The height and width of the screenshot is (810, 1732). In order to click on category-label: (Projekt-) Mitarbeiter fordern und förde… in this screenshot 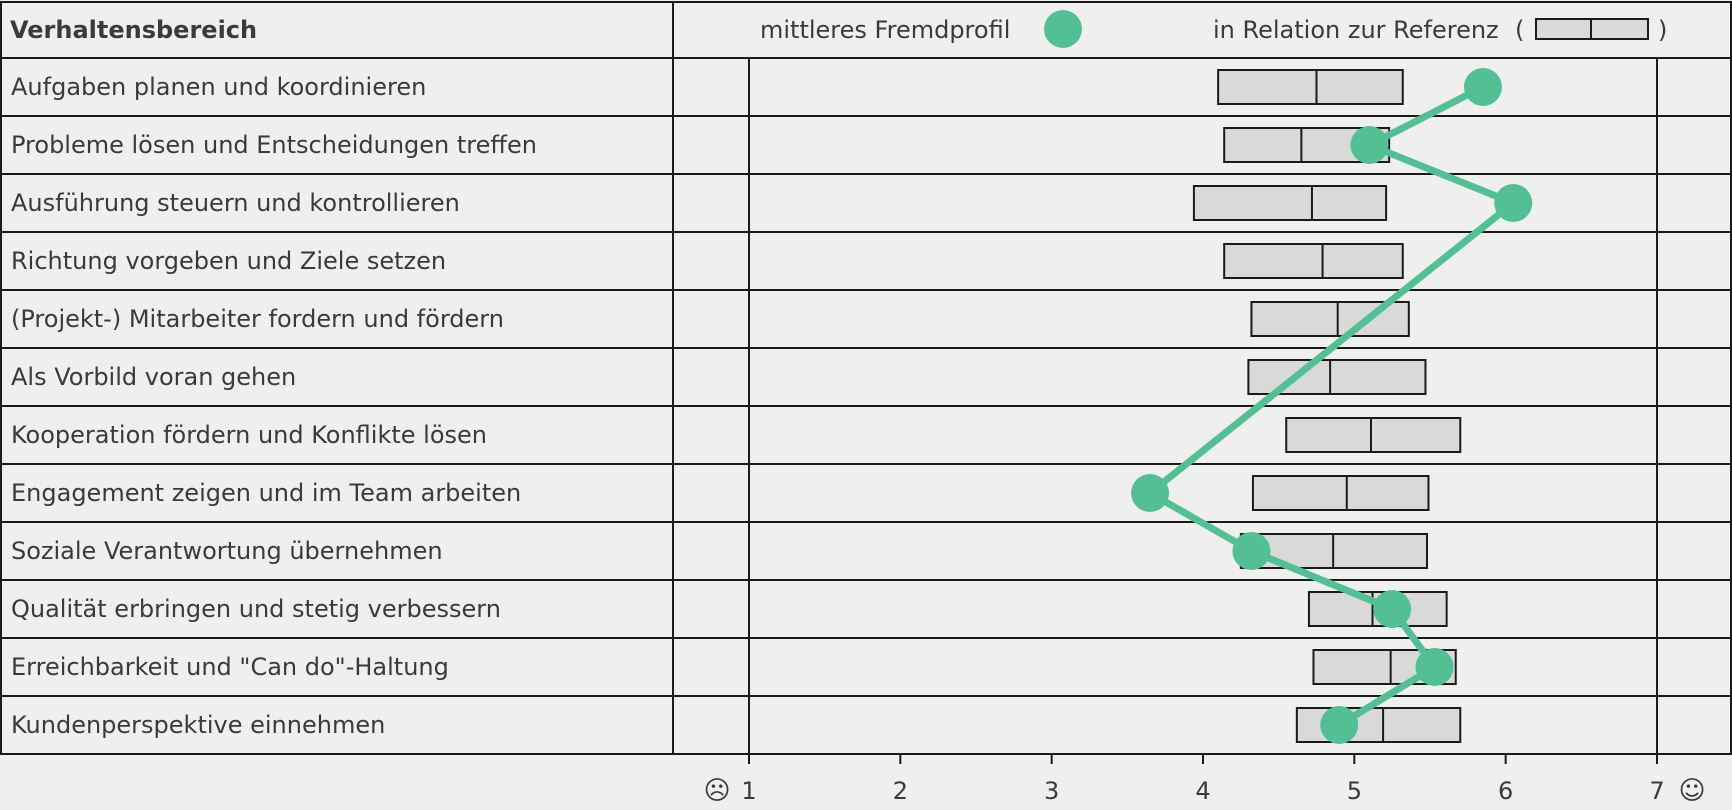, I will do `click(257, 319)`.